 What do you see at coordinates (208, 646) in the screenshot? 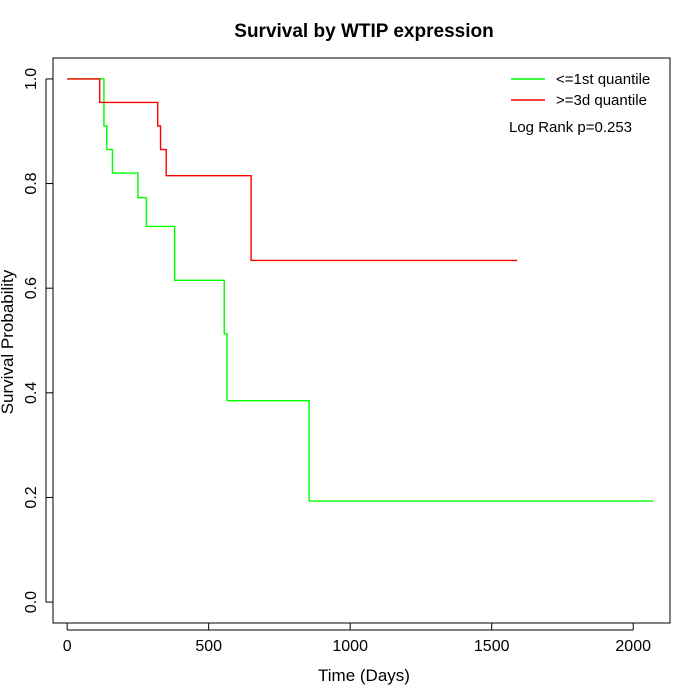
I see `x-tick-label: 500` at bounding box center [208, 646].